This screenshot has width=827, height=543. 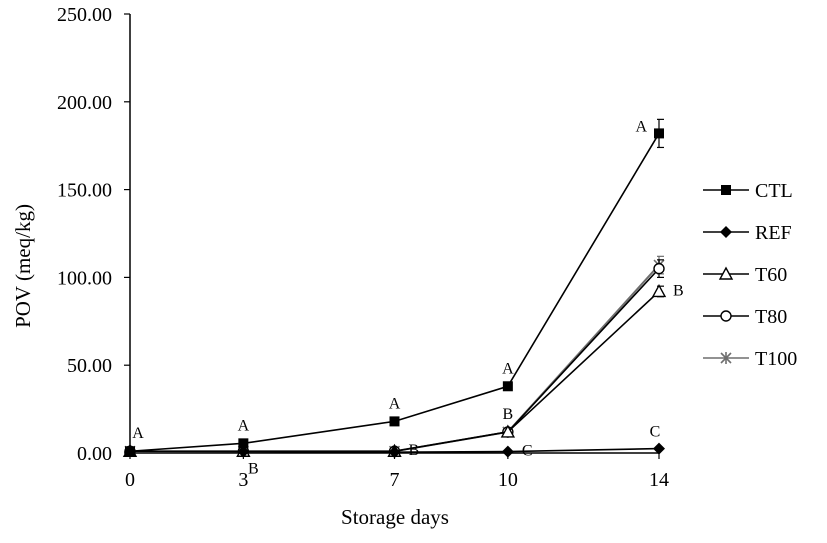 I want to click on legend-item-ctl: CTL, so click(x=748, y=191).